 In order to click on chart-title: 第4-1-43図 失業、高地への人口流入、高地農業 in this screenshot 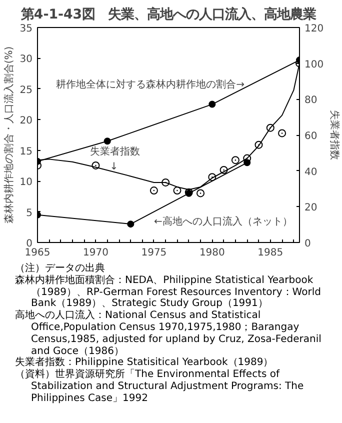, I will do `click(168, 14)`.